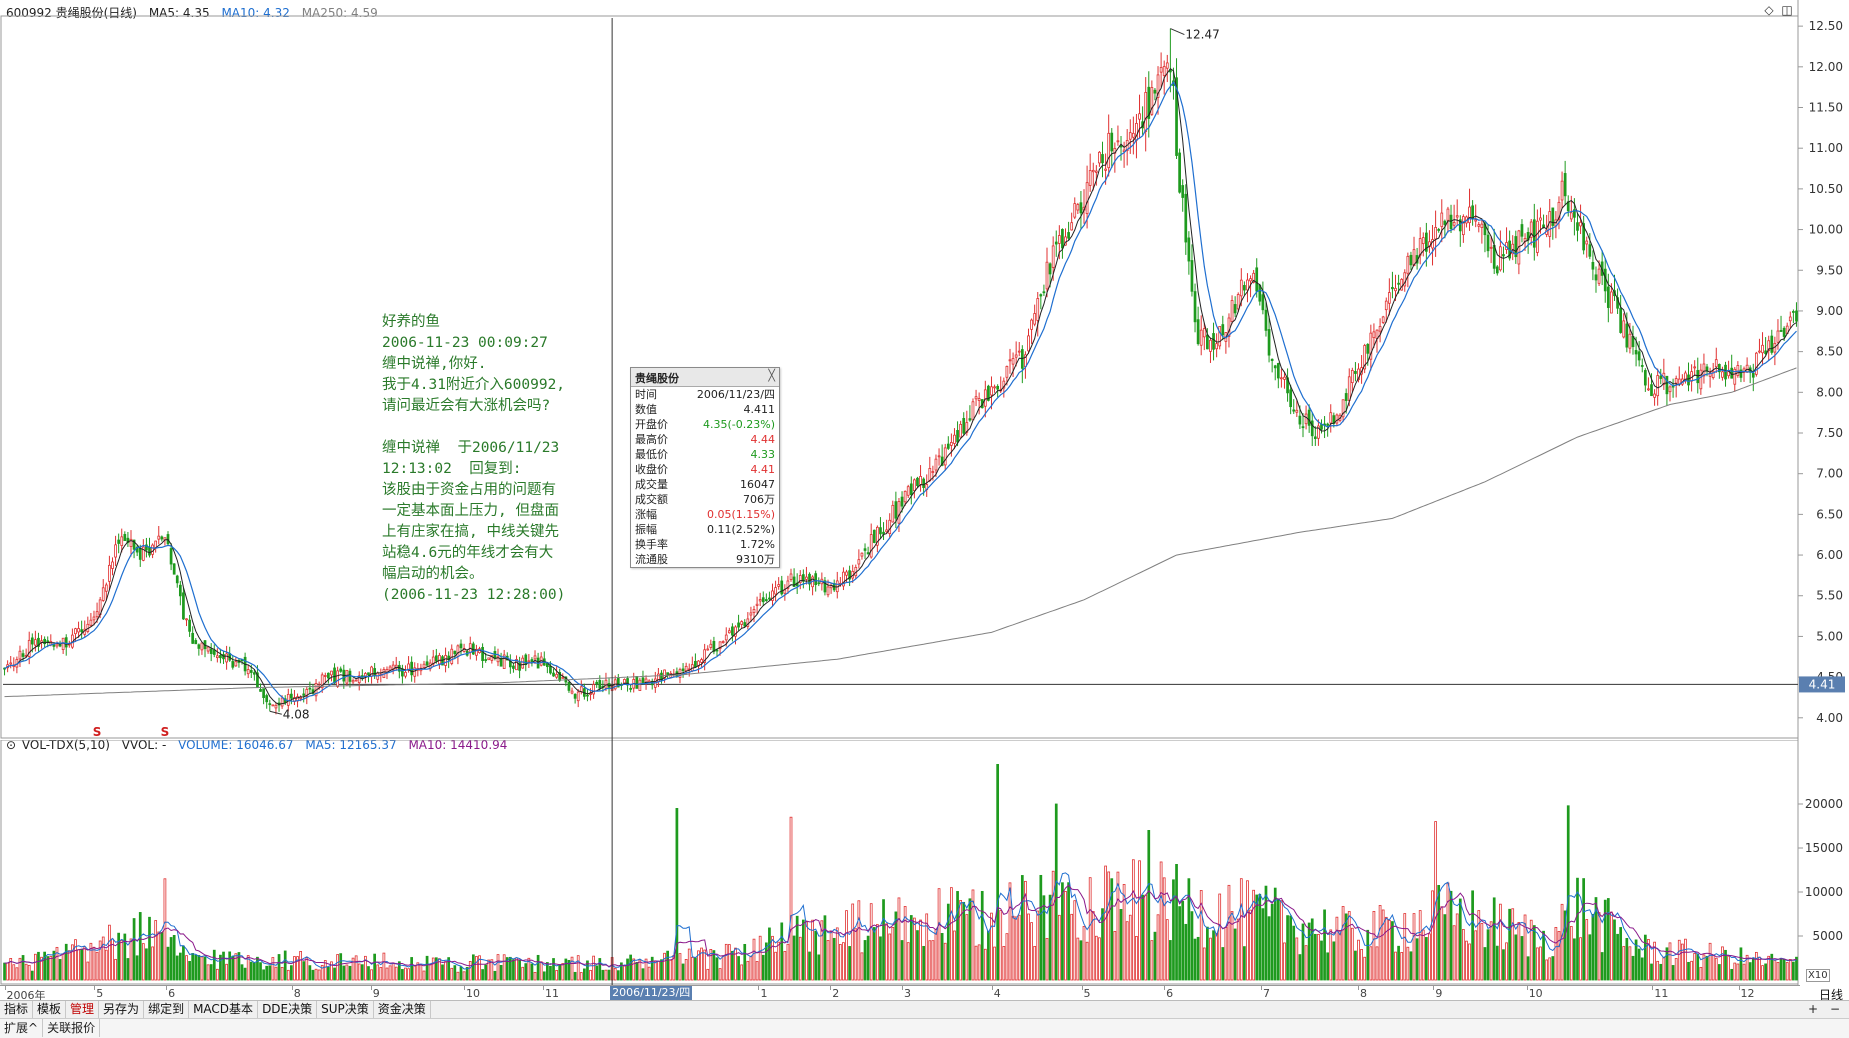 This screenshot has width=1849, height=1038. I want to click on month-tick, so click(371, 988).